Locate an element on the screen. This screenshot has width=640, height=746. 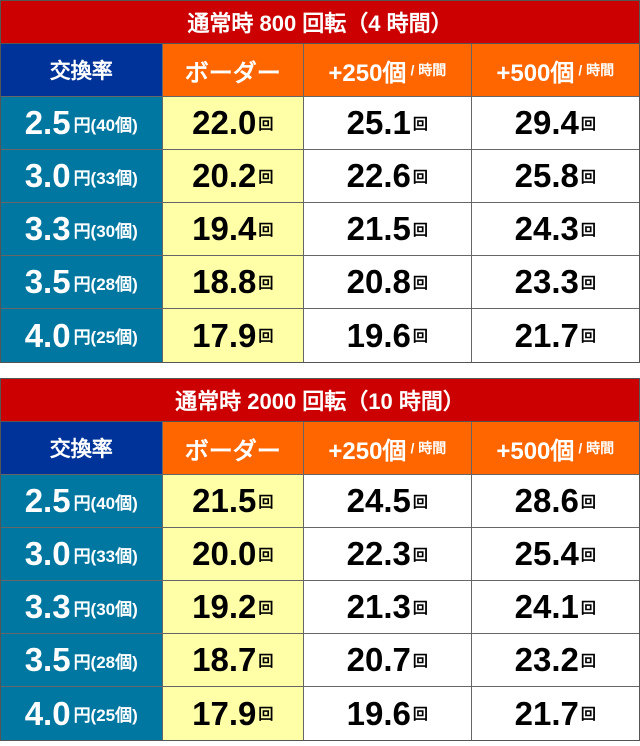
border-value: 20.2 is located at coordinates (224, 175).